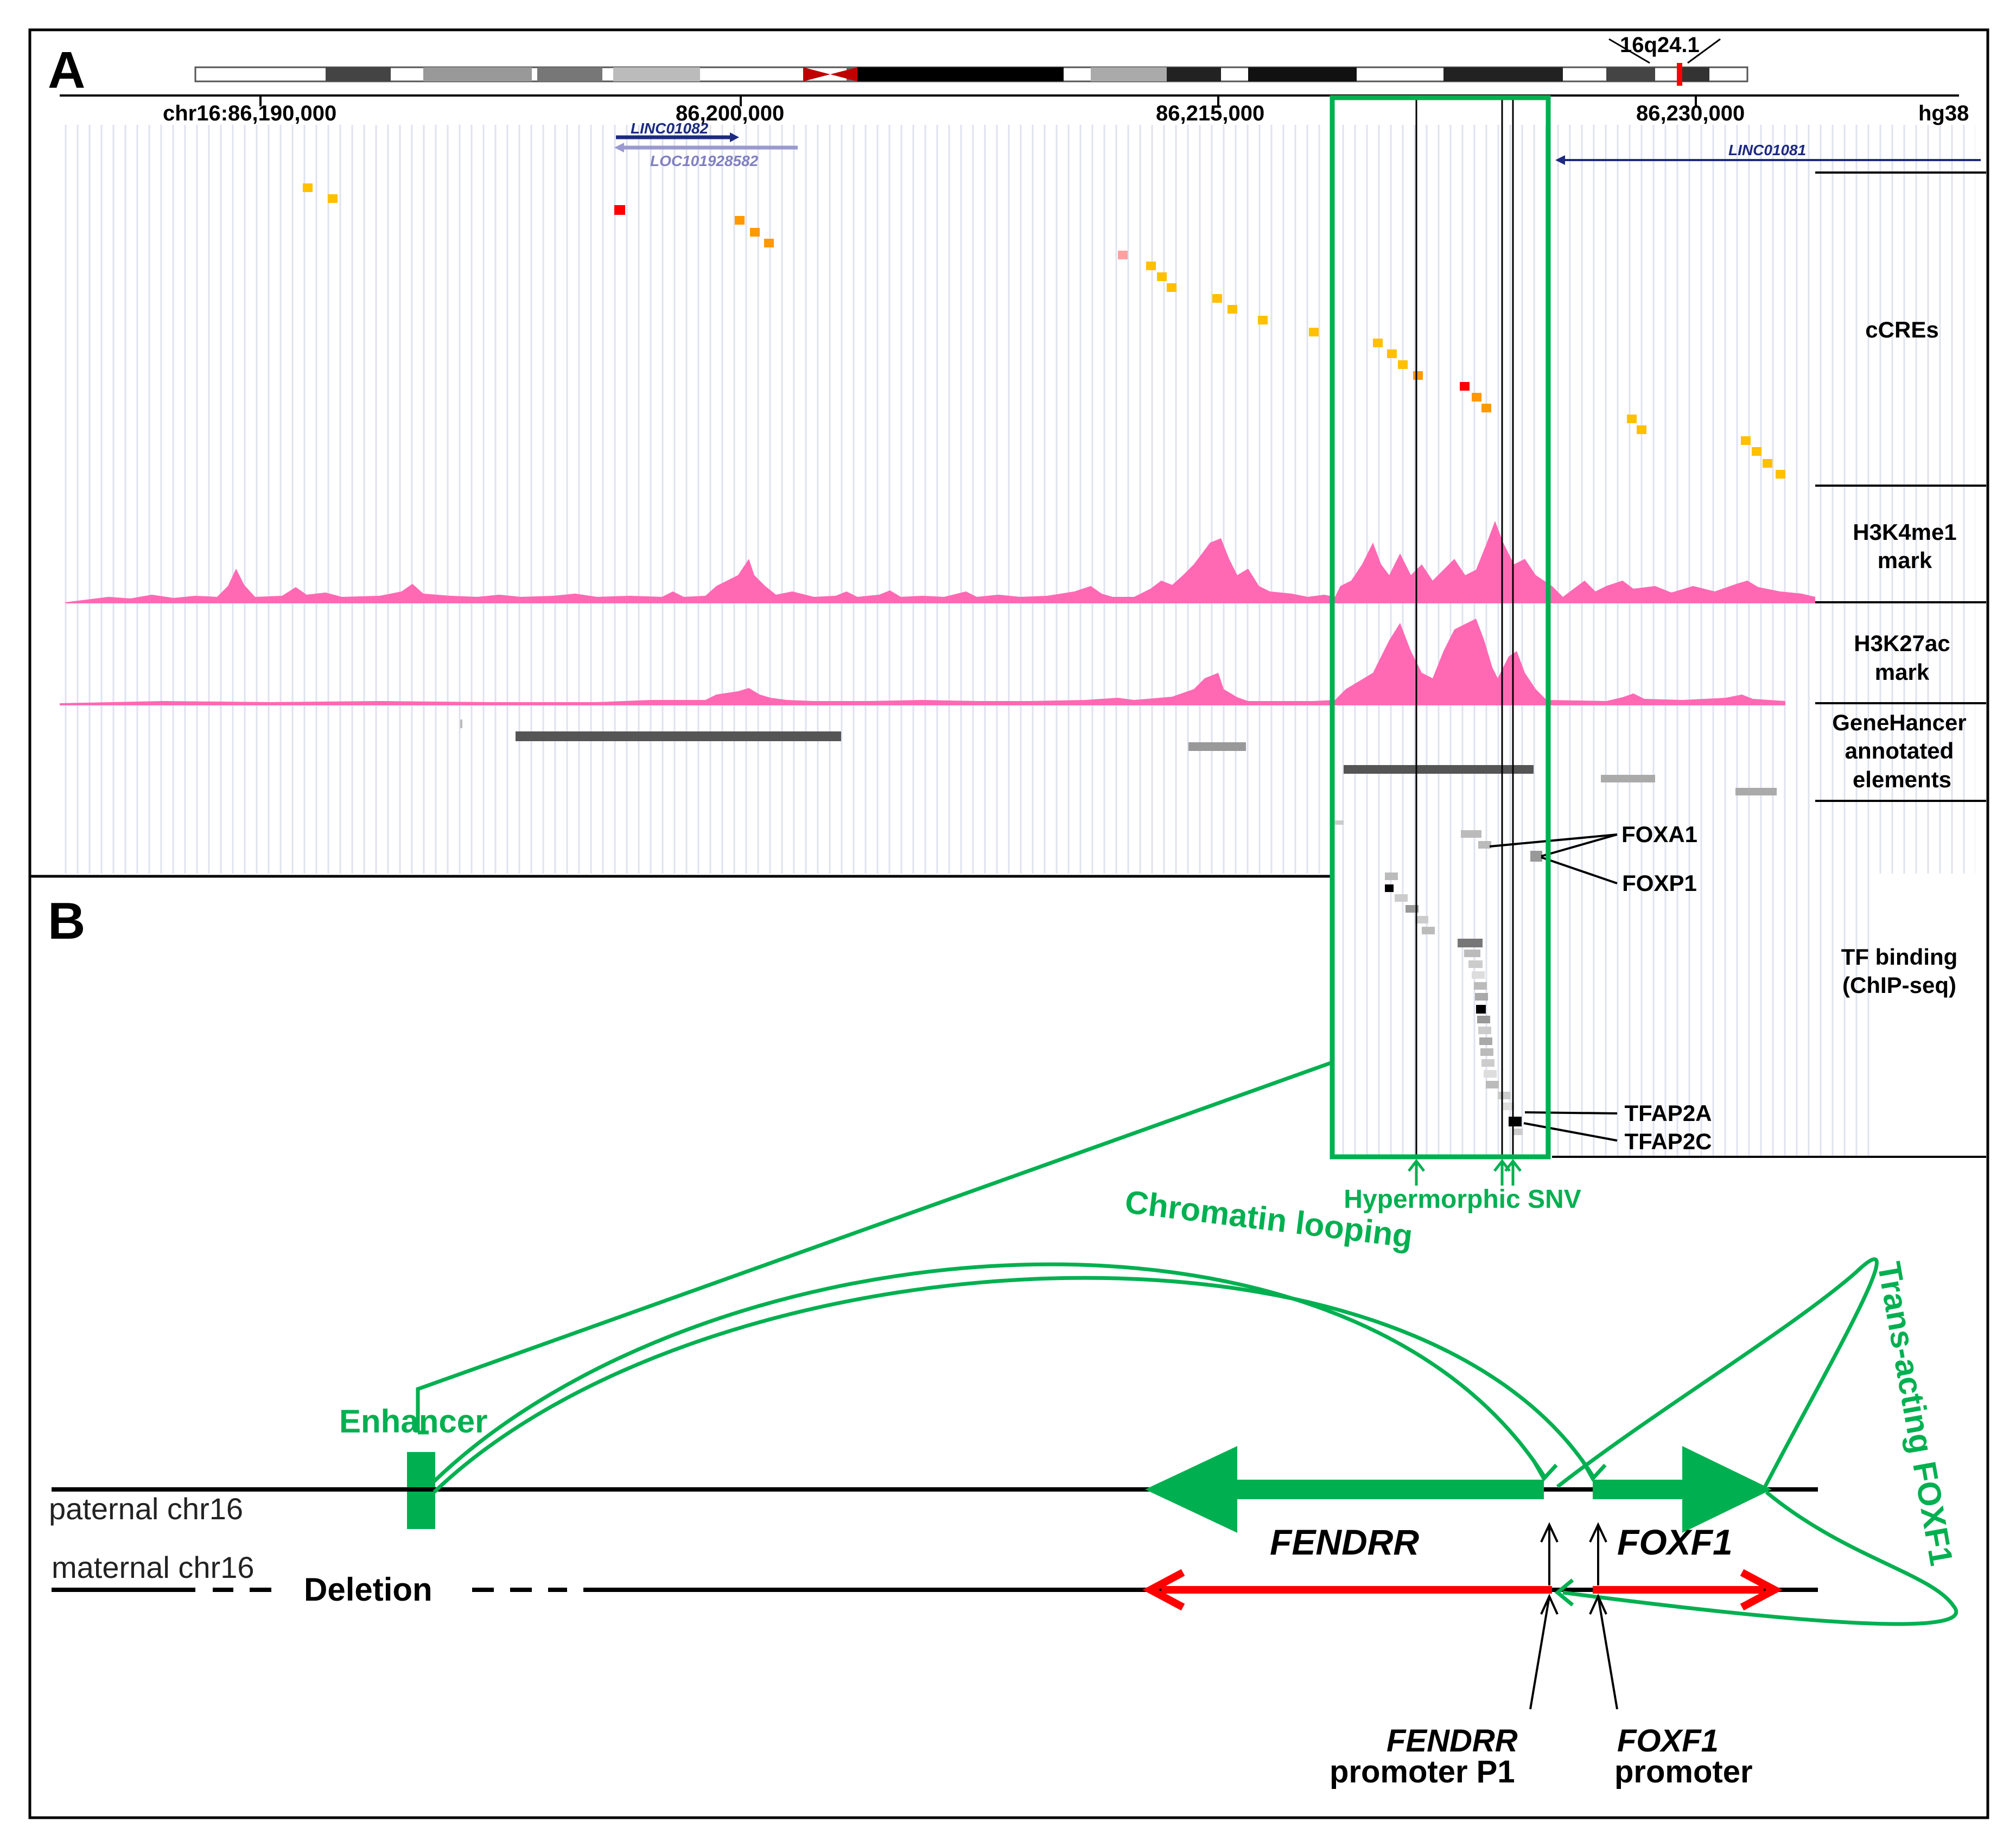 Image resolution: width=2016 pixels, height=1847 pixels. I want to click on gene-linc01082: LINC01082, so click(670, 128).